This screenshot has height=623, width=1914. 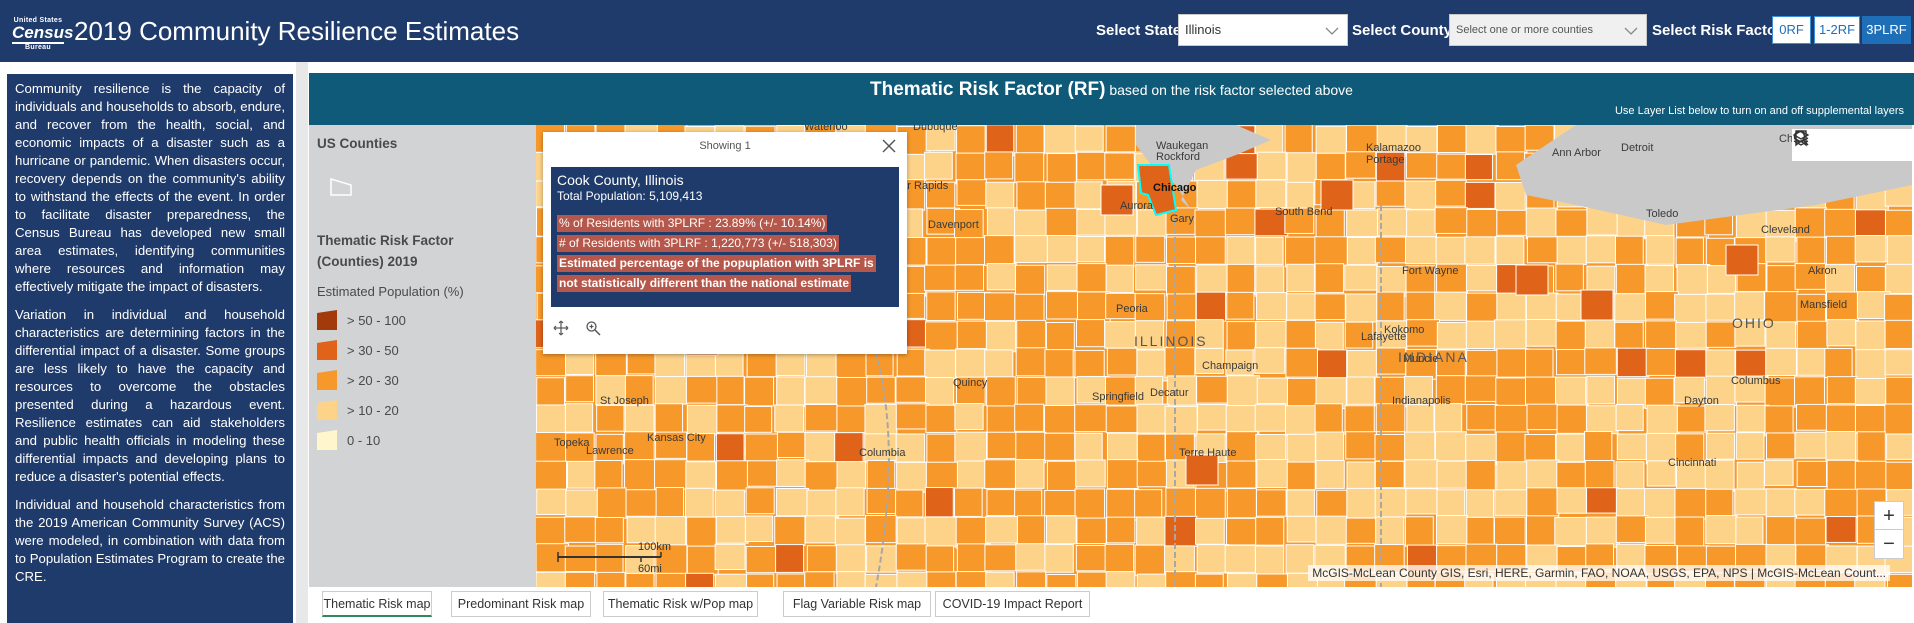 What do you see at coordinates (1886, 30) in the screenshot?
I see `risk-button-3plrf: 3PLRF` at bounding box center [1886, 30].